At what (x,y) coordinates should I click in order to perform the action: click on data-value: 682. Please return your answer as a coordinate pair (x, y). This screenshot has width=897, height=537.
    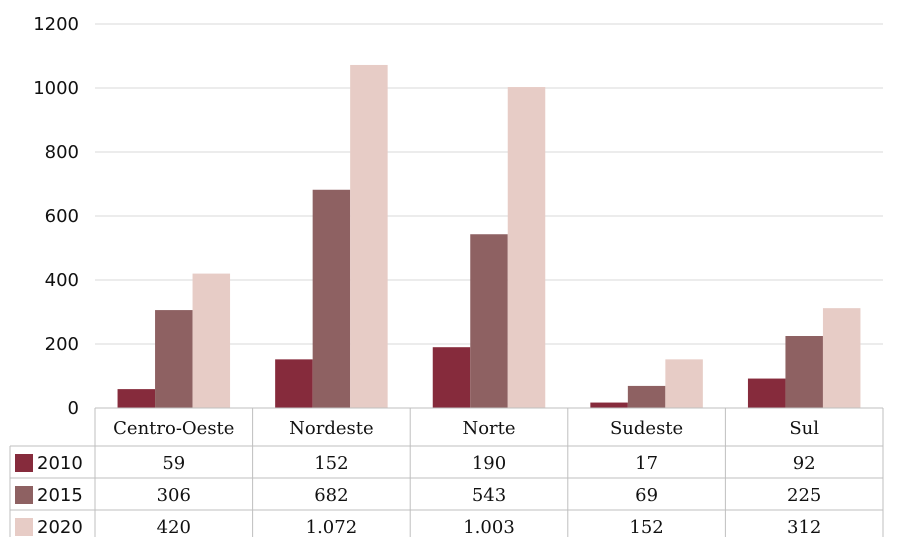
    Looking at the image, I should click on (331, 495).